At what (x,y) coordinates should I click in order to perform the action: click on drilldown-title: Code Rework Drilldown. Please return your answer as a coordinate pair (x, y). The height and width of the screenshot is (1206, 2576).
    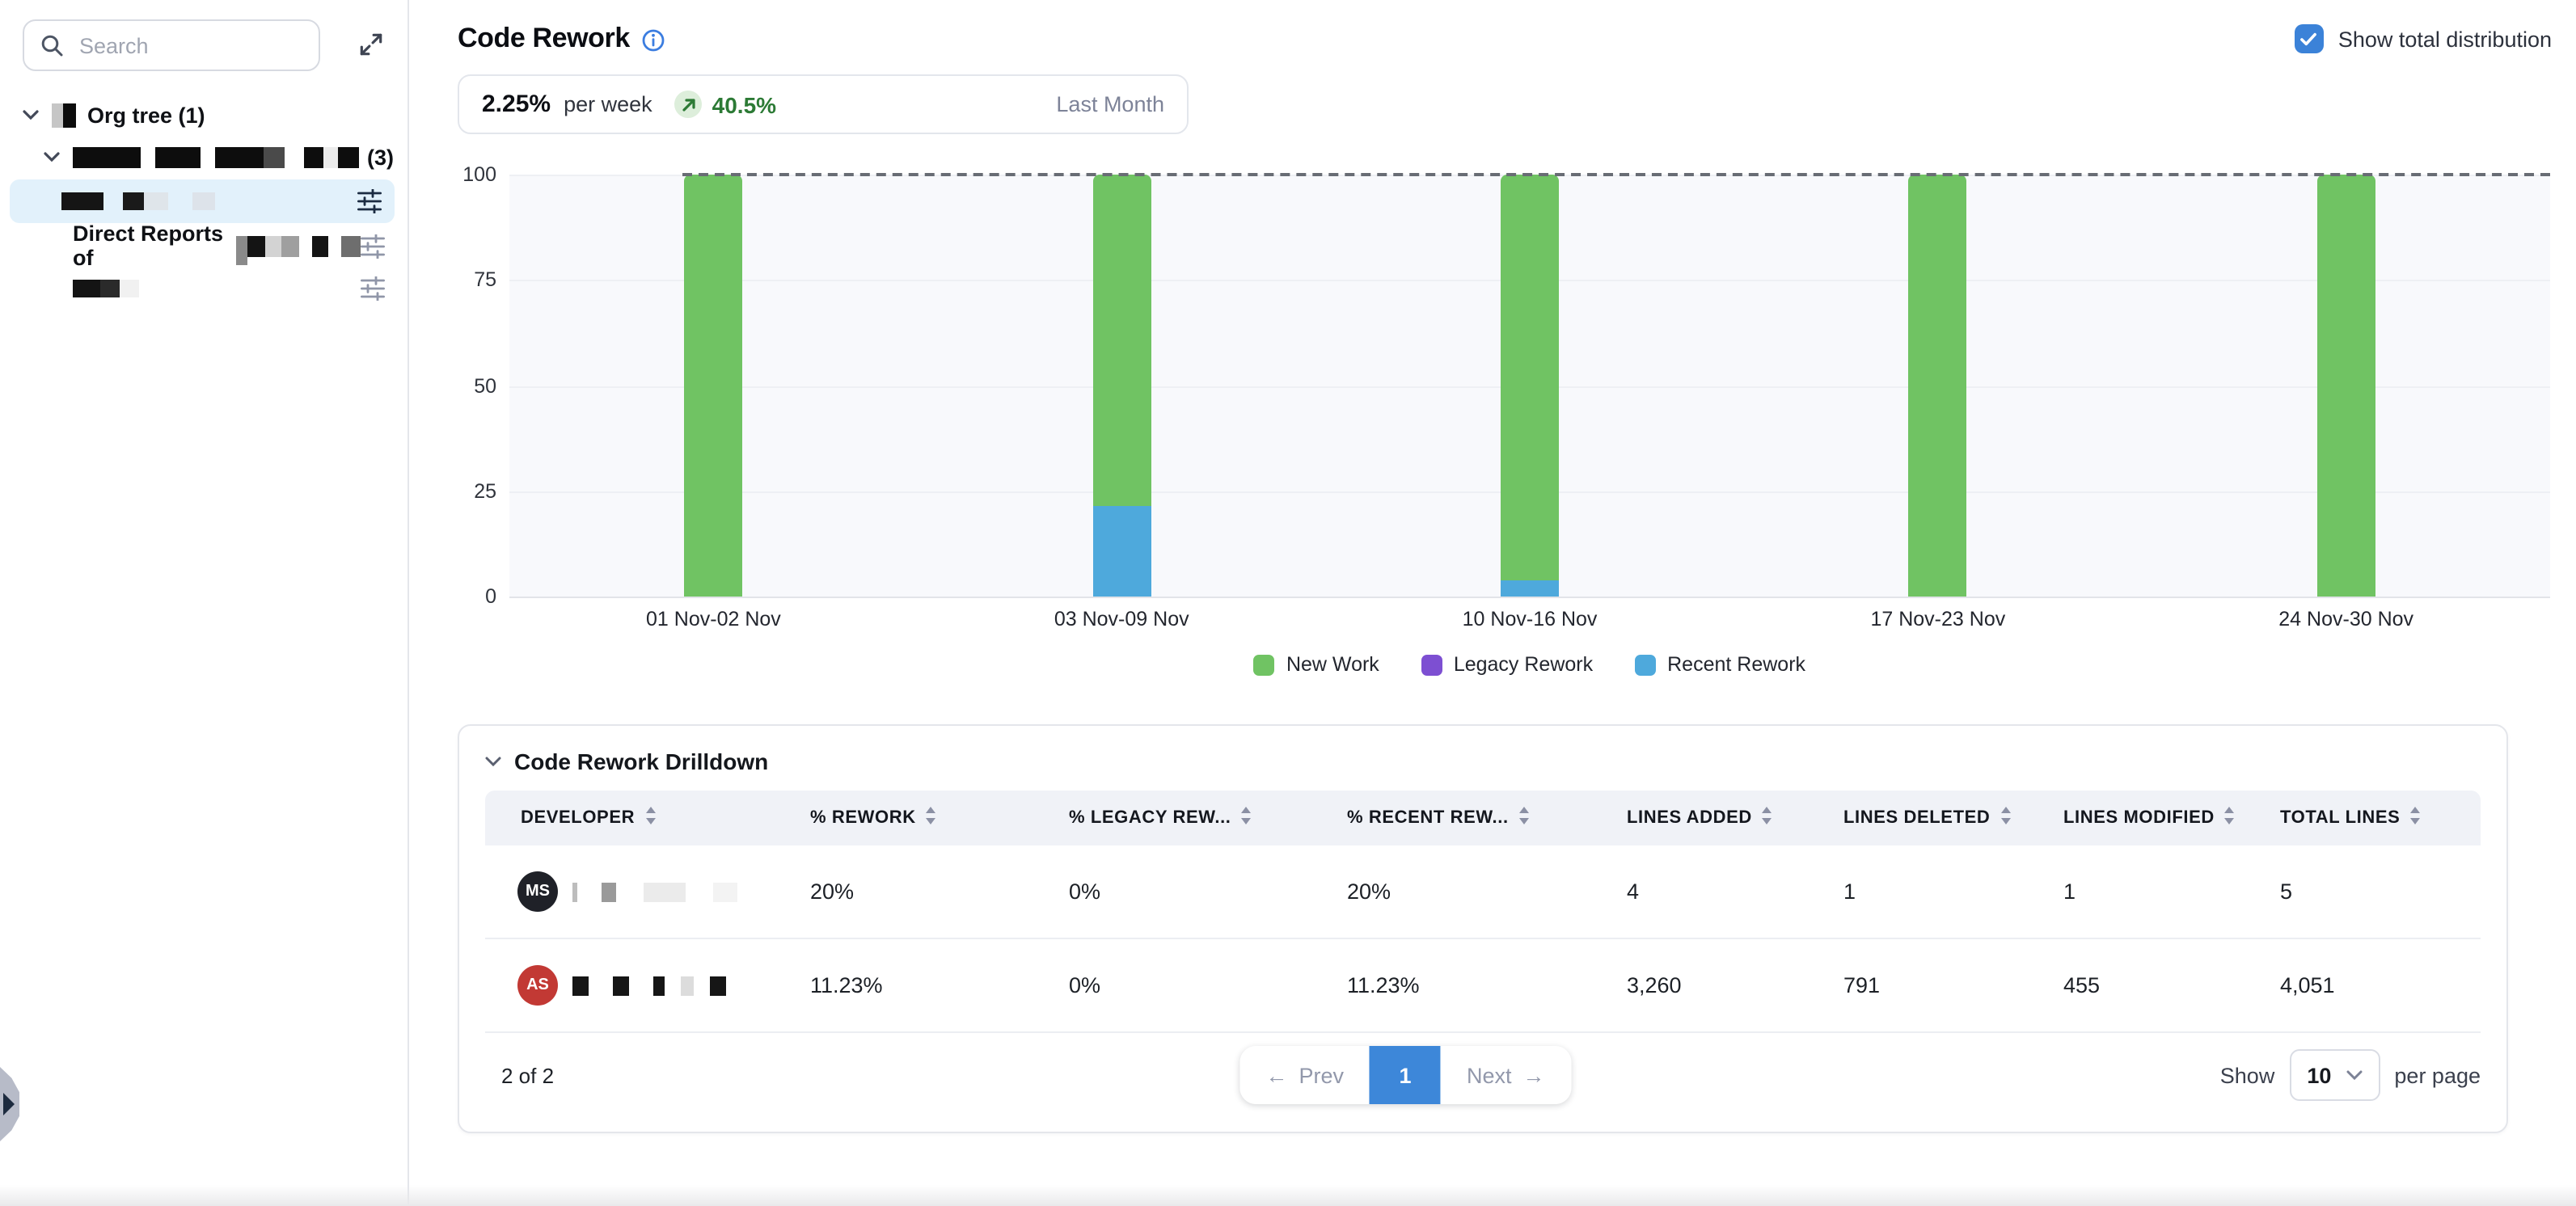
    Looking at the image, I should click on (641, 761).